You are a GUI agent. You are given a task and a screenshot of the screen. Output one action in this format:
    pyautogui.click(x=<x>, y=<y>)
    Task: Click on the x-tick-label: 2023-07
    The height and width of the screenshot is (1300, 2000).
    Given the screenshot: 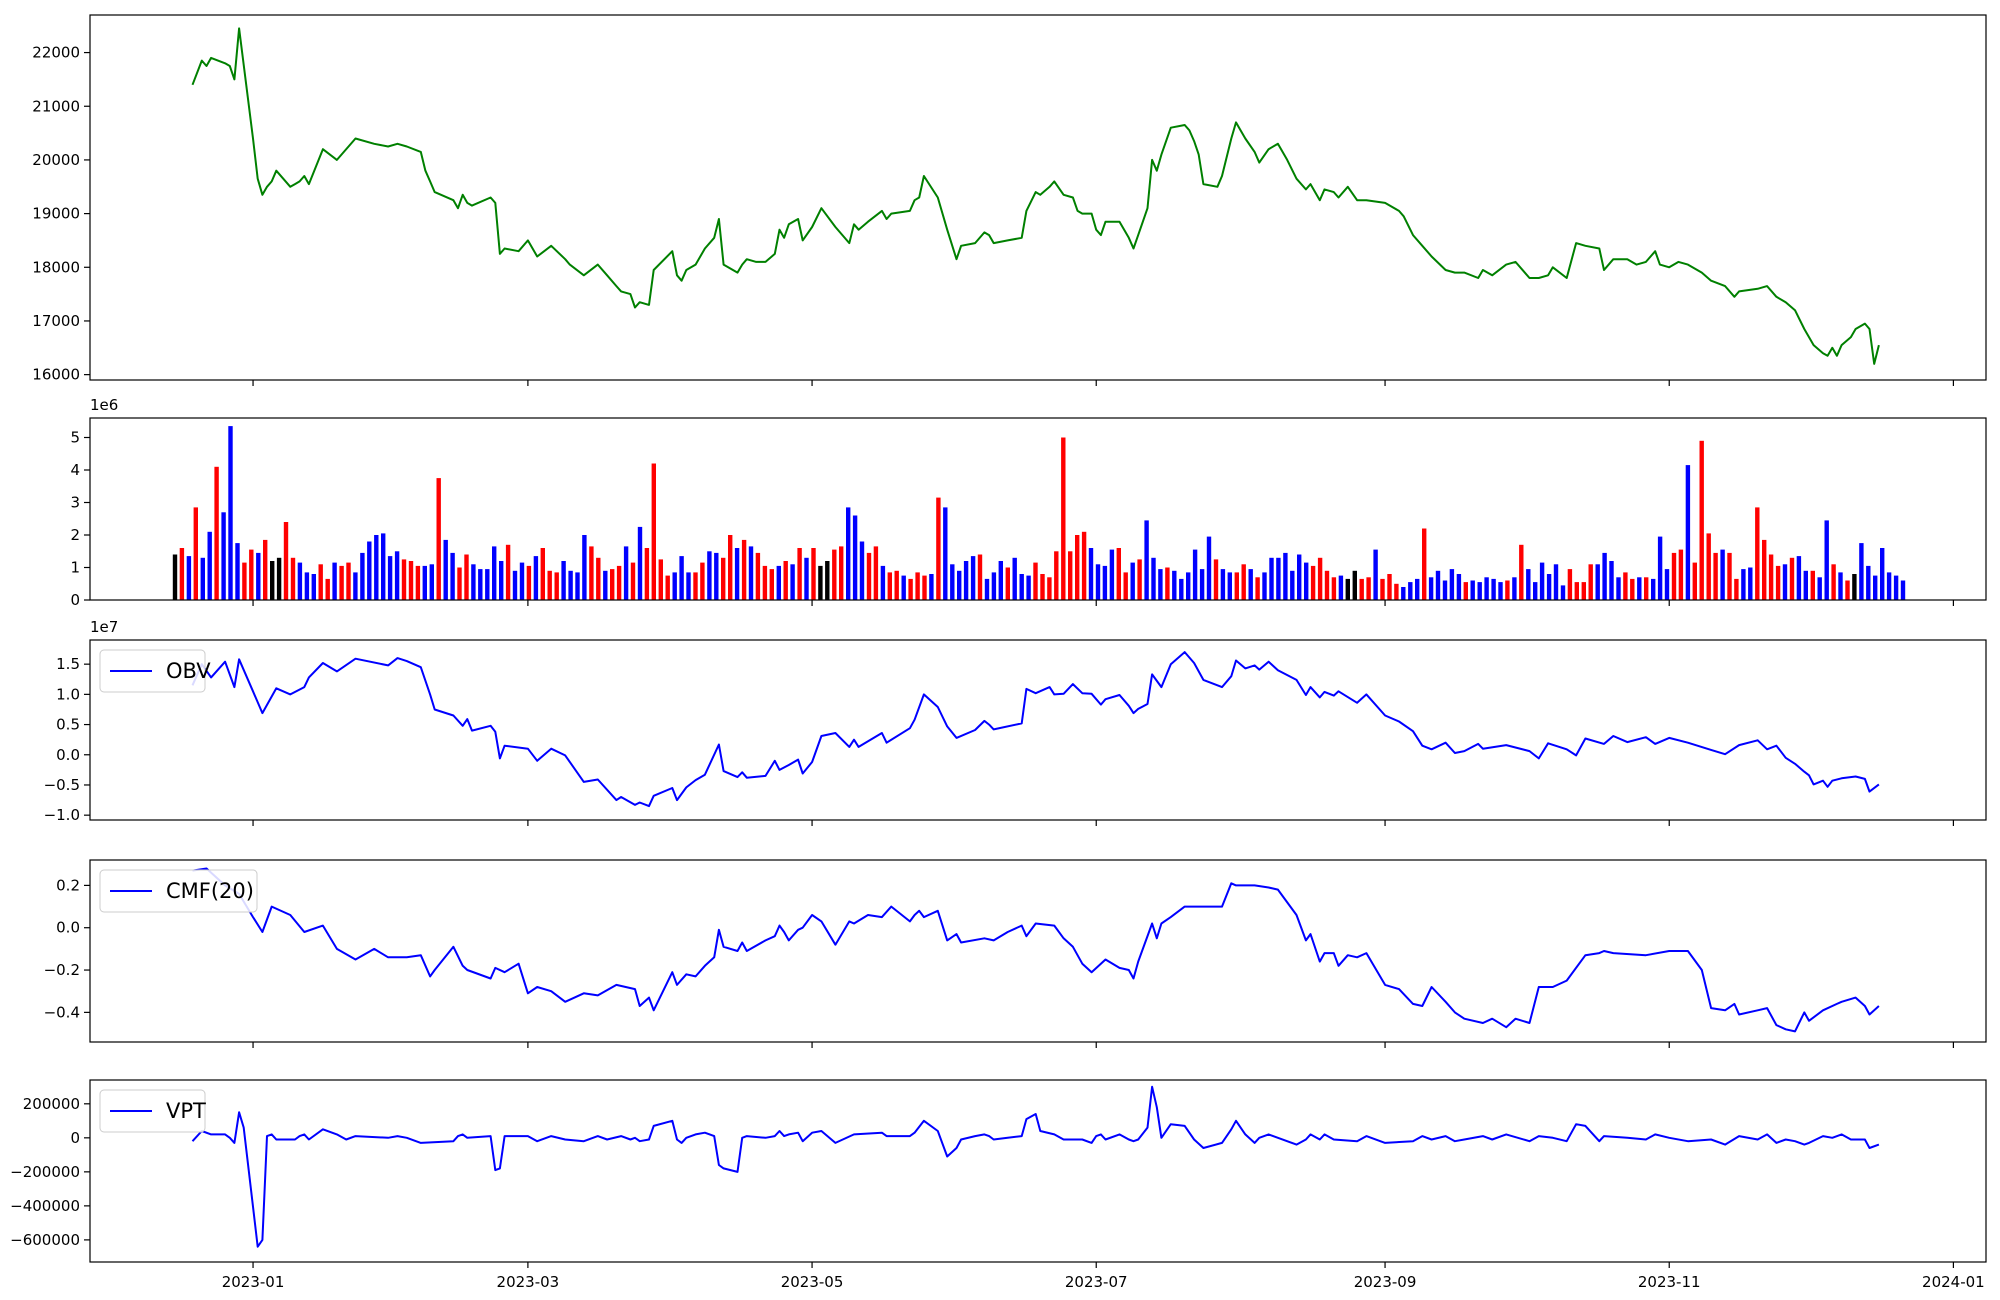 What is the action you would take?
    pyautogui.click(x=1096, y=1282)
    